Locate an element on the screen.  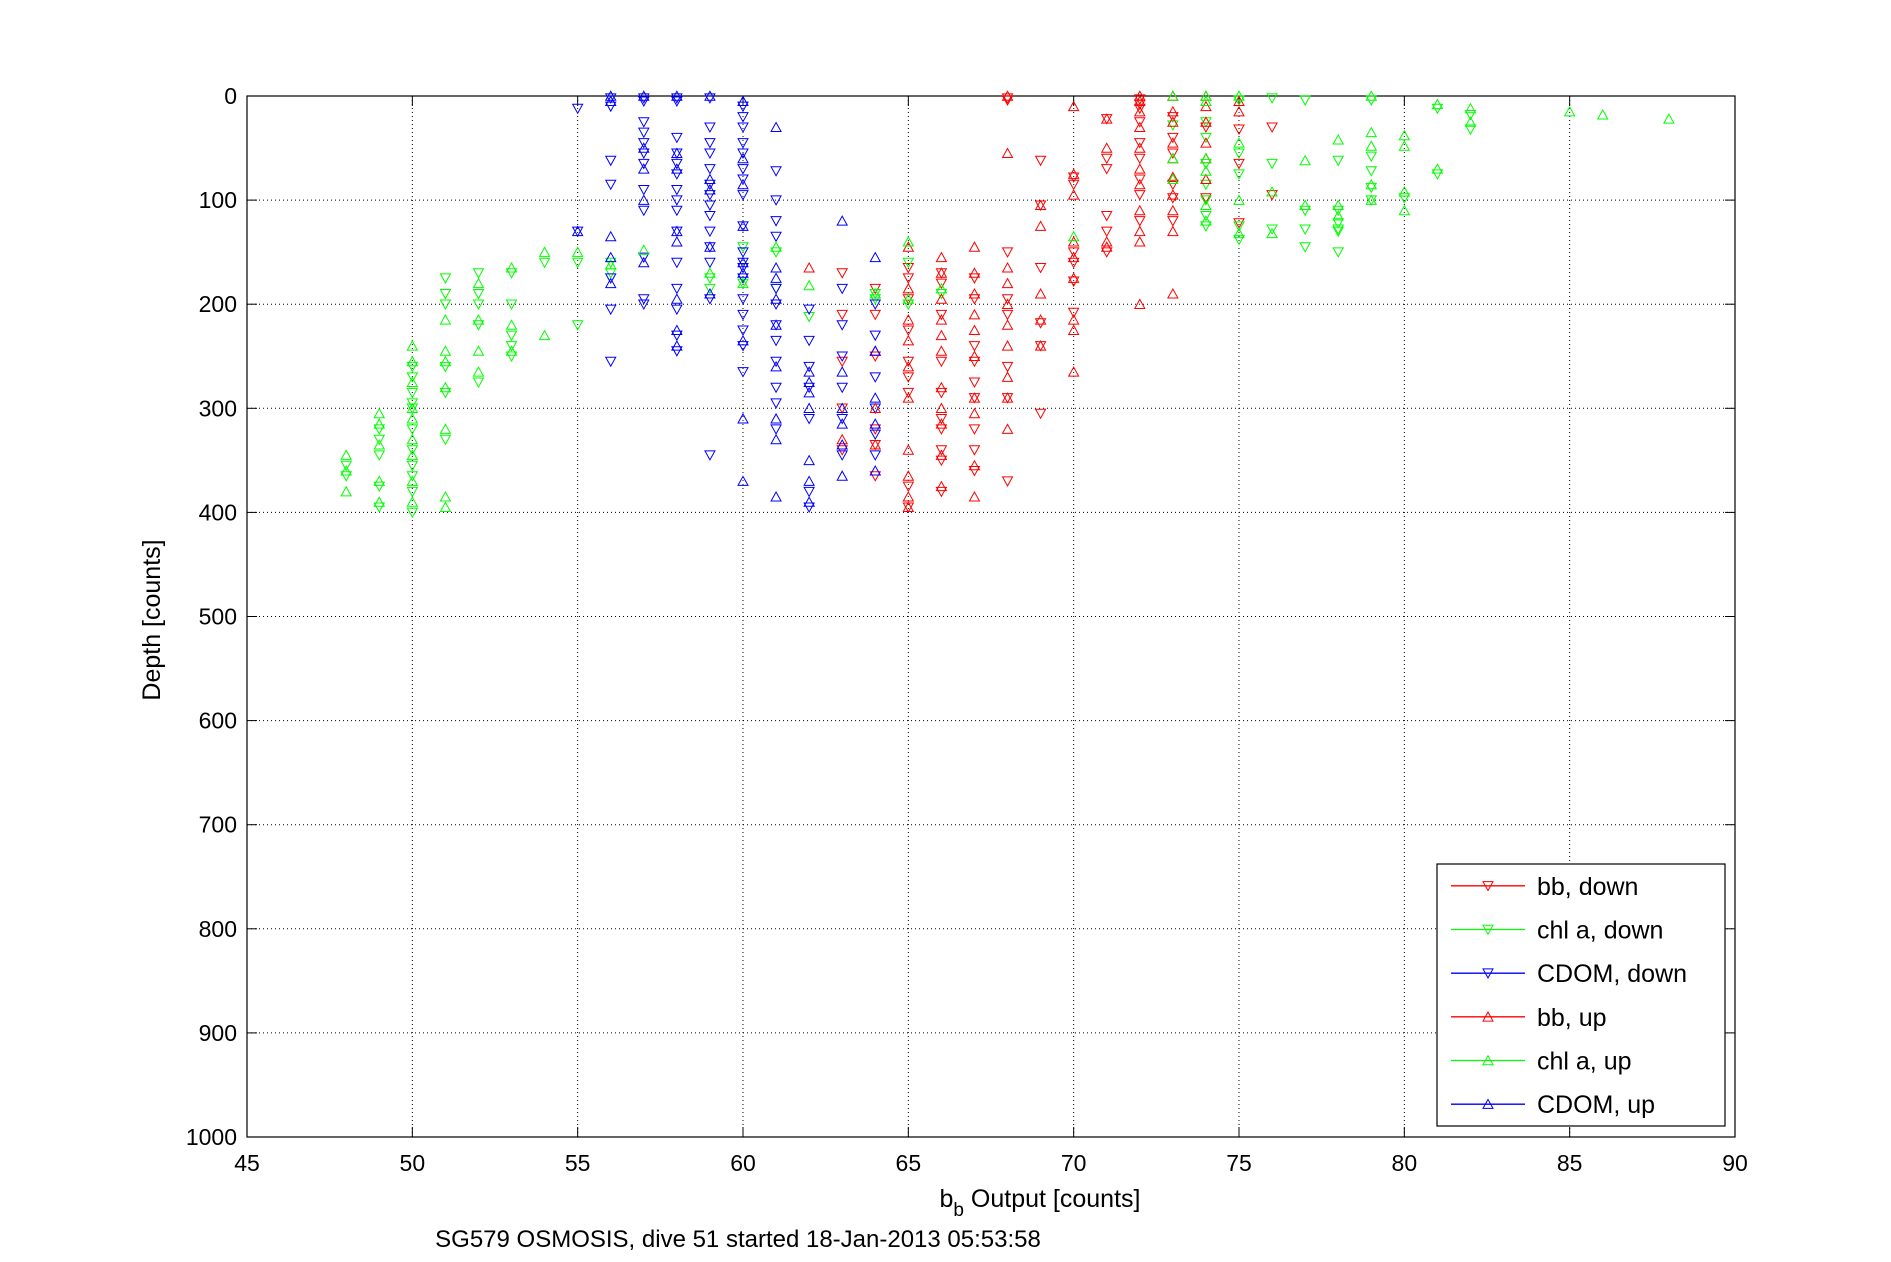
y-tick-label: 200 is located at coordinates (218, 304).